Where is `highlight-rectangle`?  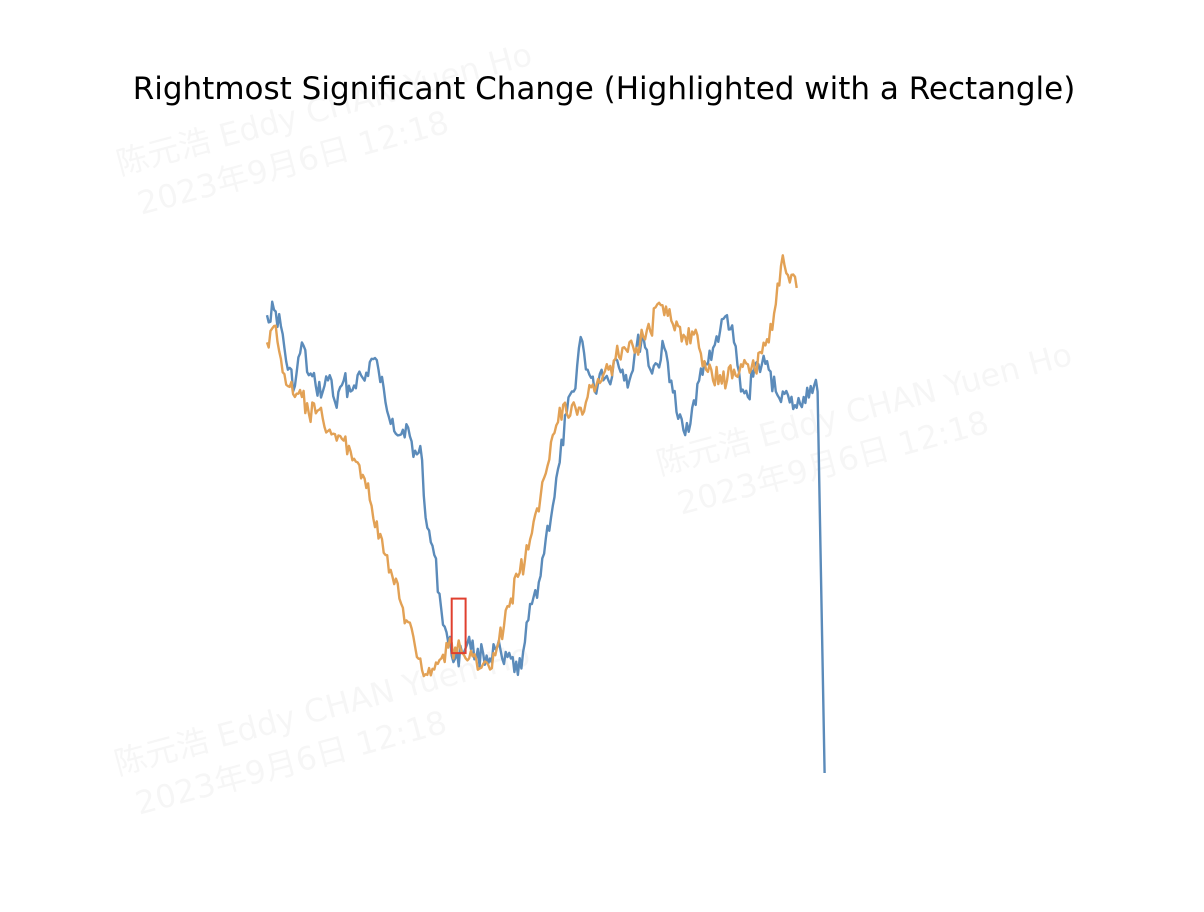
highlight-rectangle is located at coordinates (458, 626).